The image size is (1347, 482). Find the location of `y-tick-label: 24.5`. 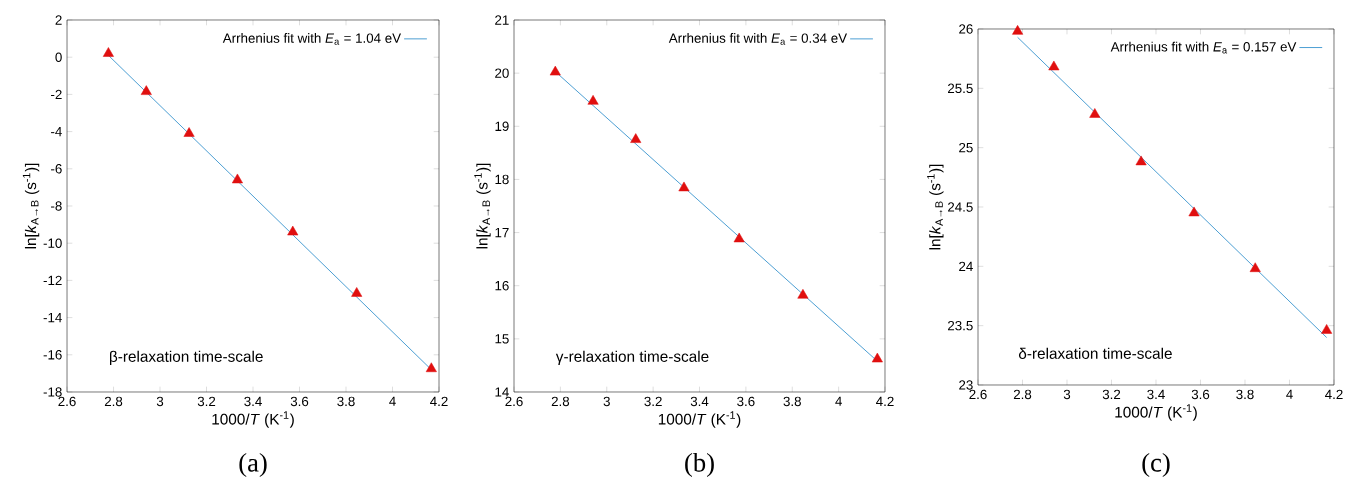

y-tick-label: 24.5 is located at coordinates (960, 207).